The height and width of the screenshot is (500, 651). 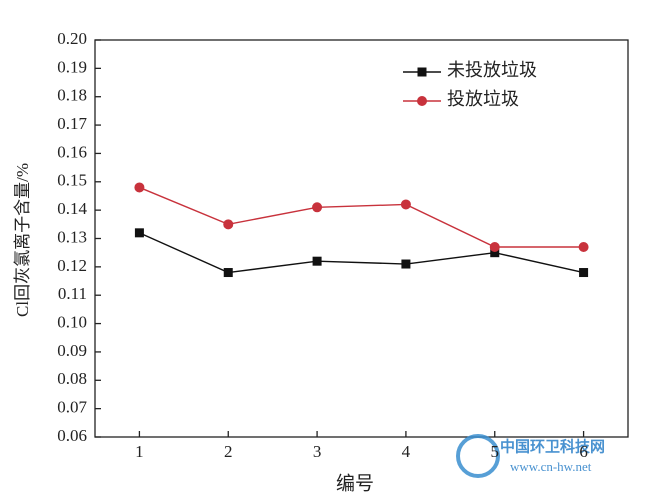 I want to click on x-tick-label: 4, so click(x=406, y=451).